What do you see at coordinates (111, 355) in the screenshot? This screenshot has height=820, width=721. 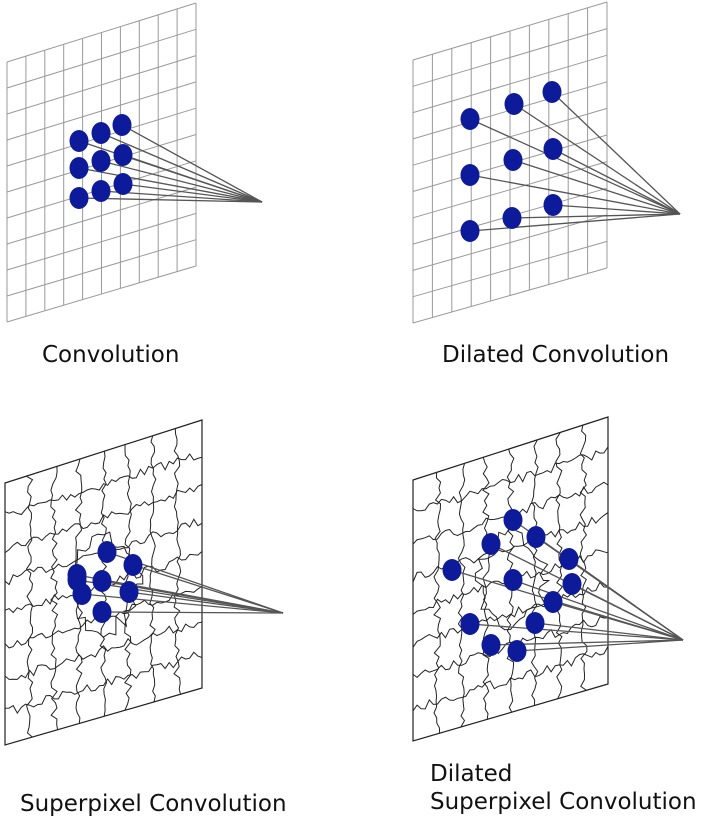 I see `convolution-caption: Convolution` at bounding box center [111, 355].